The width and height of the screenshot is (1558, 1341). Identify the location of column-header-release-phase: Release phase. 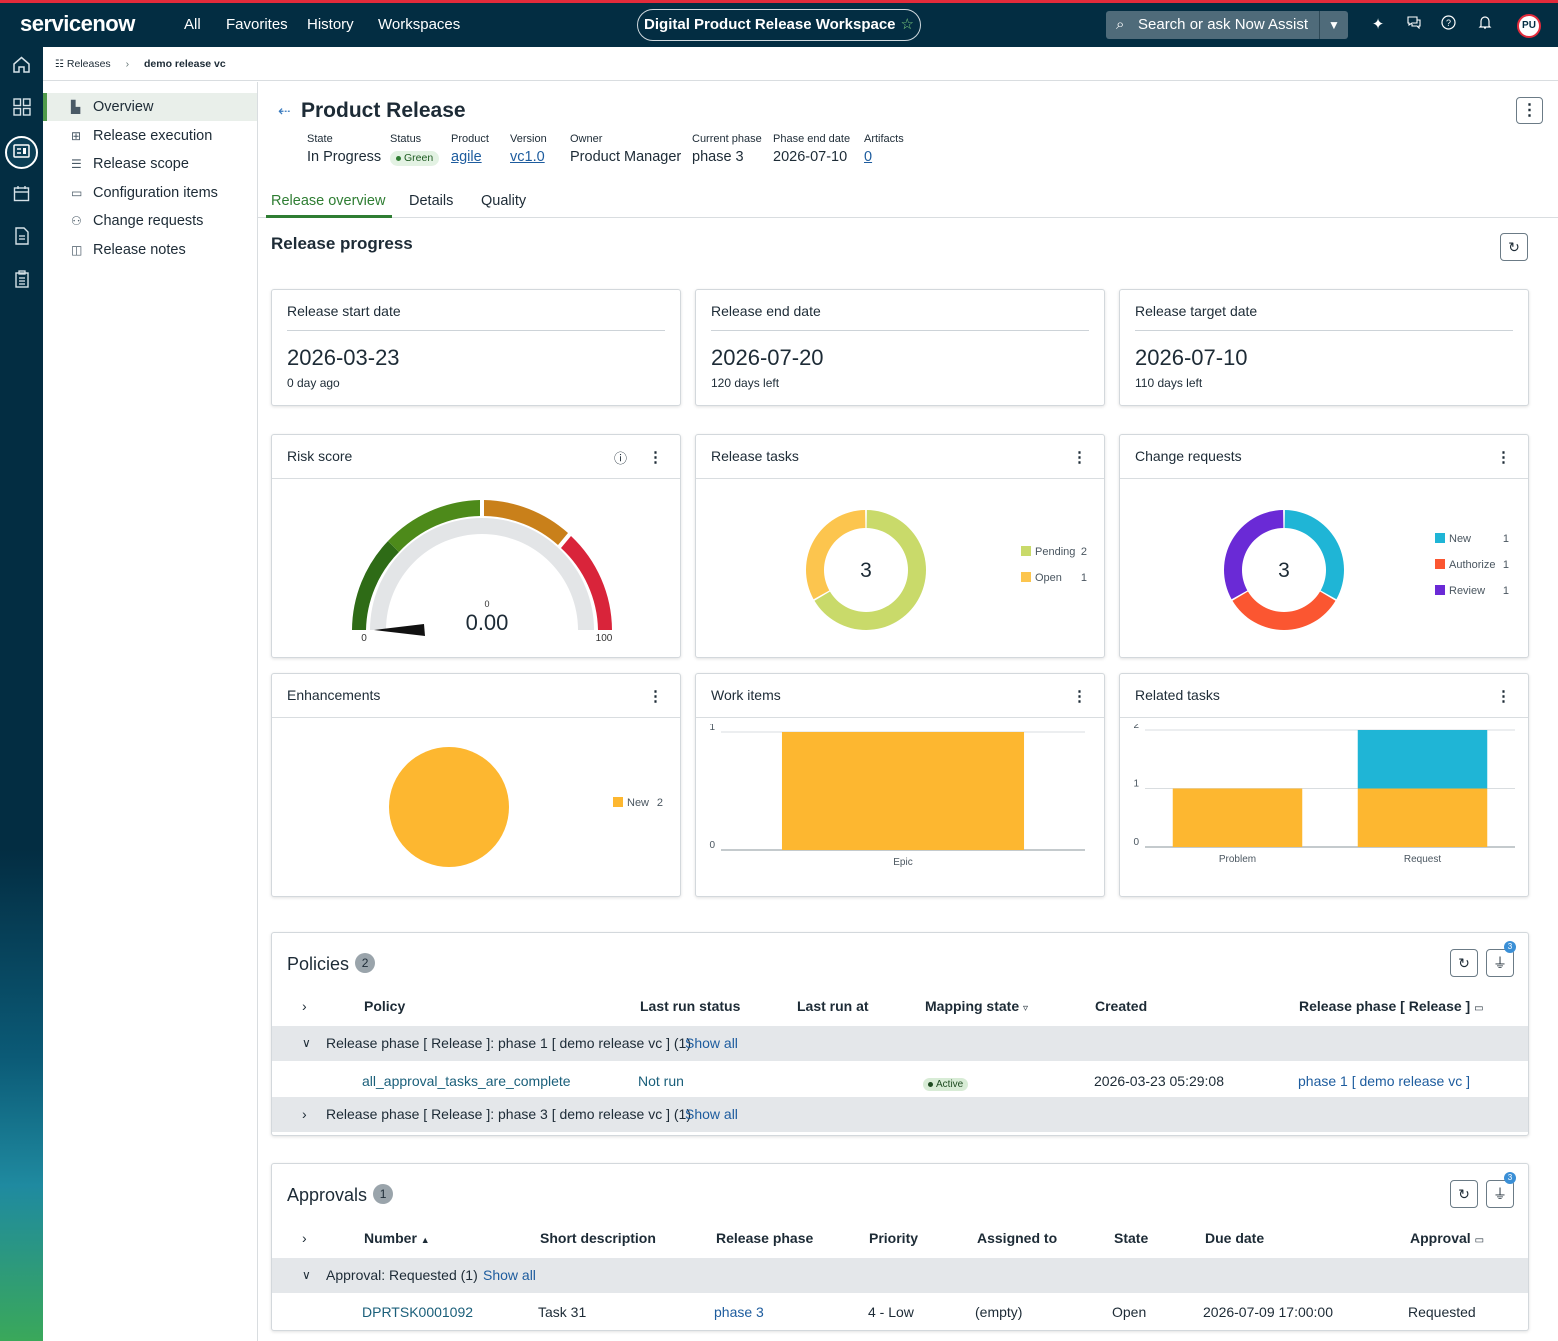
(765, 1238).